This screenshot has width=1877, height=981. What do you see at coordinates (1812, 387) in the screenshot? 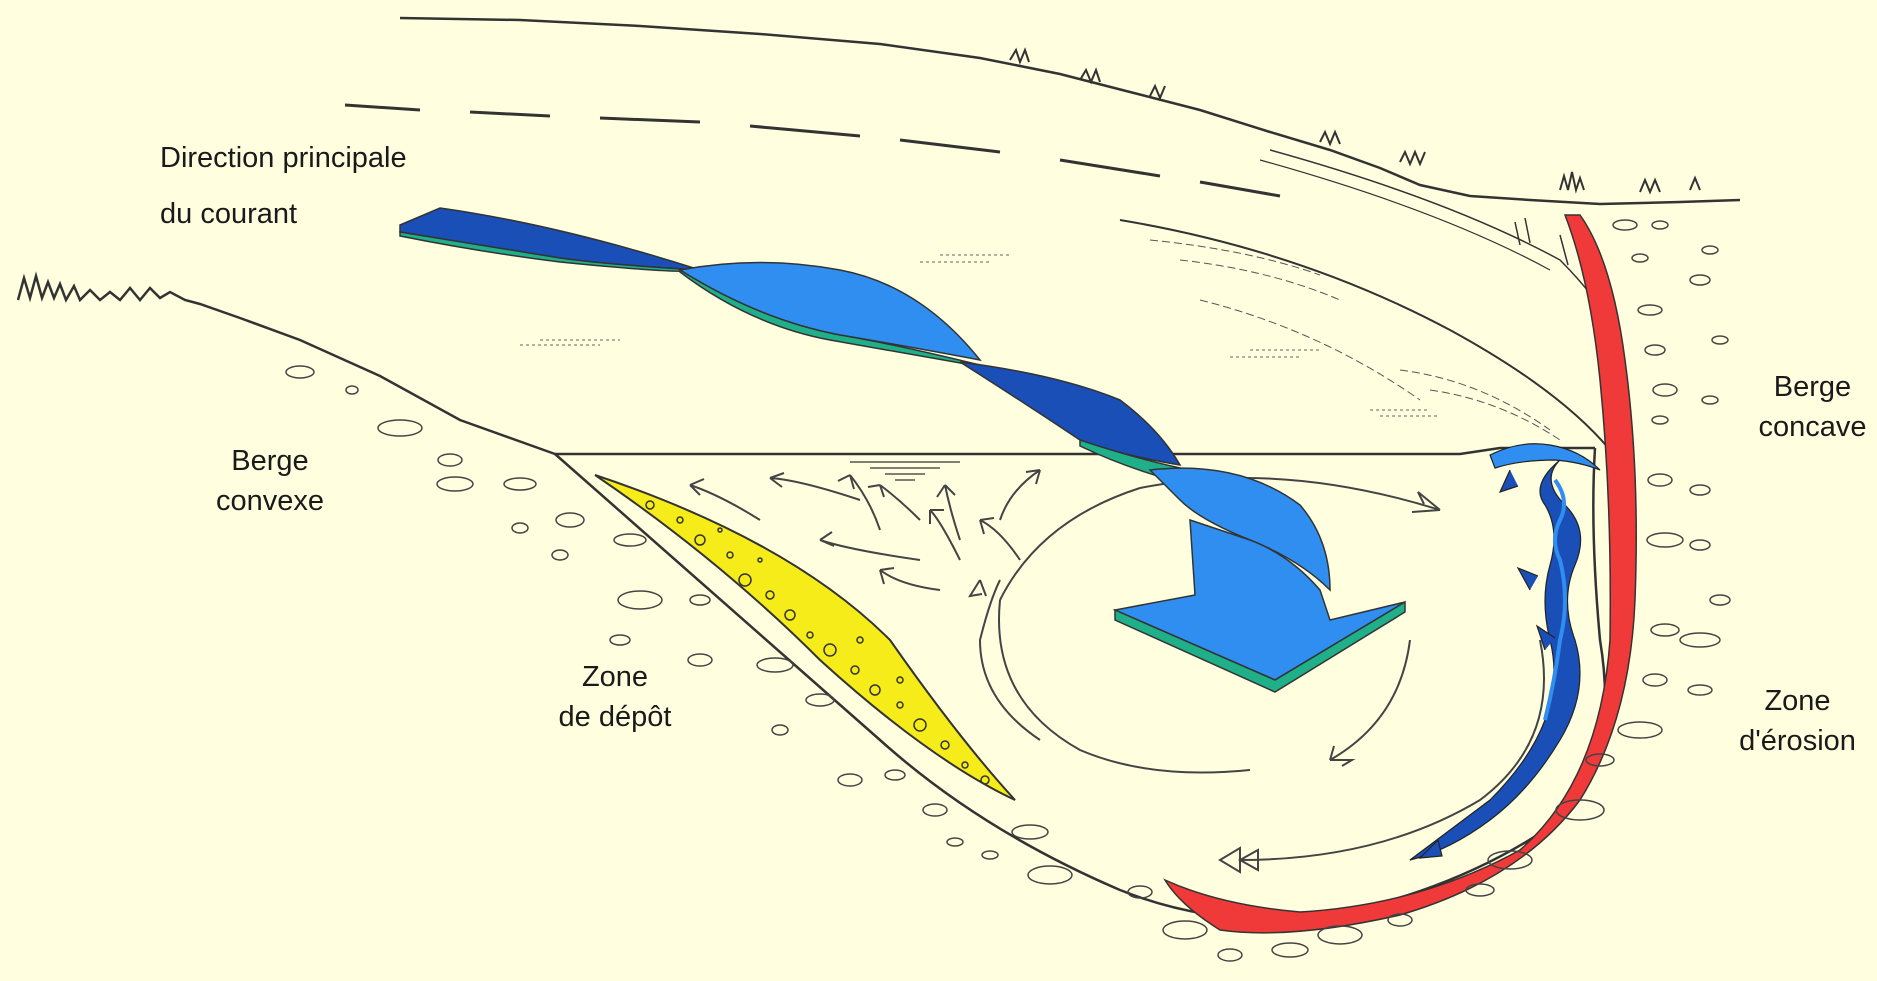
I see `label-concave-bank-line1: Berge` at bounding box center [1812, 387].